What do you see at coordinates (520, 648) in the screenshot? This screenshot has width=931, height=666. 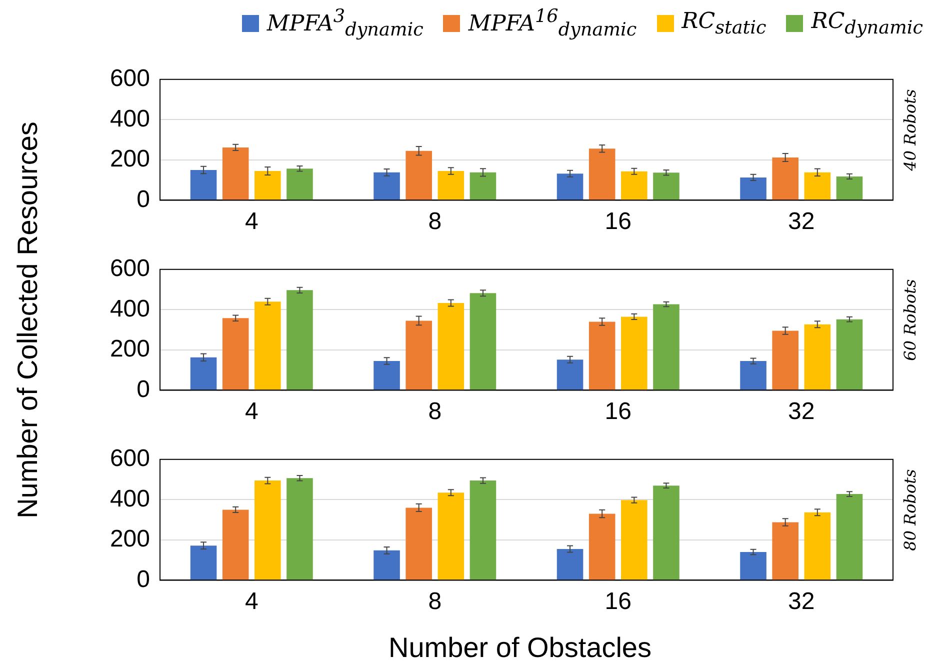 I see `x-axis-title: Number of Obstacles` at bounding box center [520, 648].